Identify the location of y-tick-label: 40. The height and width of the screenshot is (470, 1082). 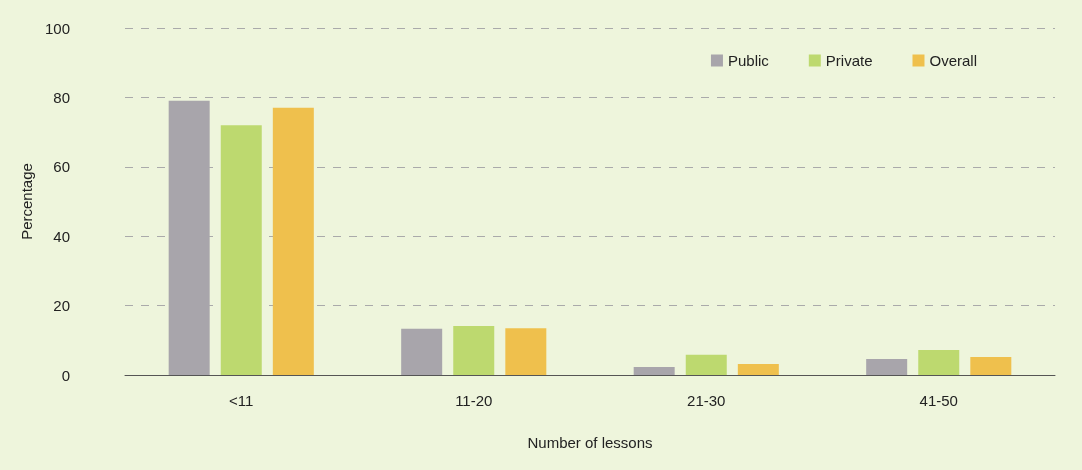
(61, 236).